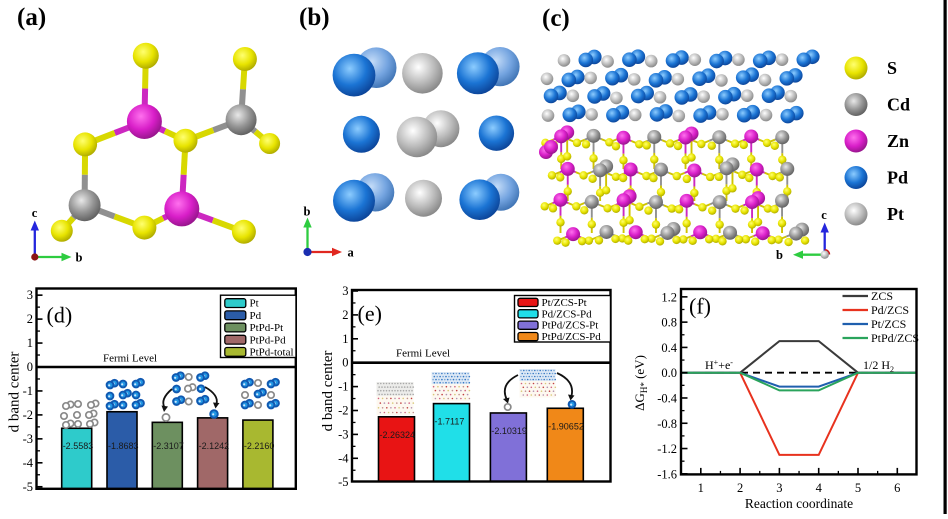  I want to click on svg-text: -2.3107, so click(168, 446).